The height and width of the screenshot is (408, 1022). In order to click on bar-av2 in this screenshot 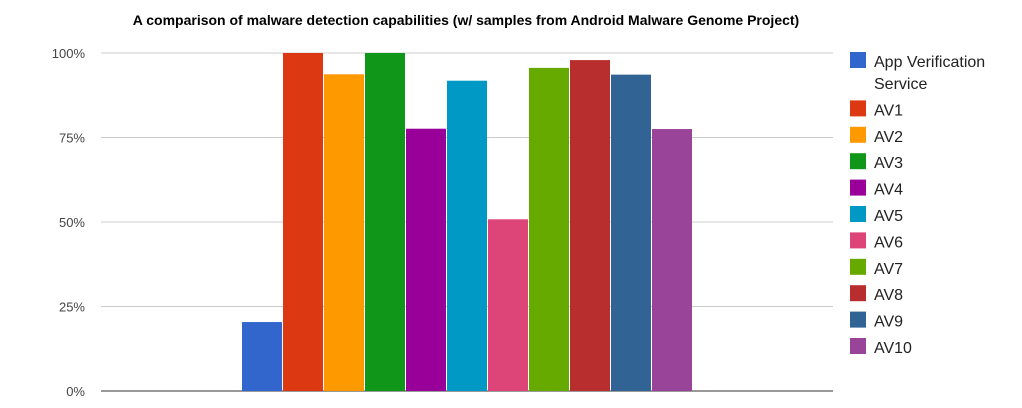, I will do `click(344, 232)`.